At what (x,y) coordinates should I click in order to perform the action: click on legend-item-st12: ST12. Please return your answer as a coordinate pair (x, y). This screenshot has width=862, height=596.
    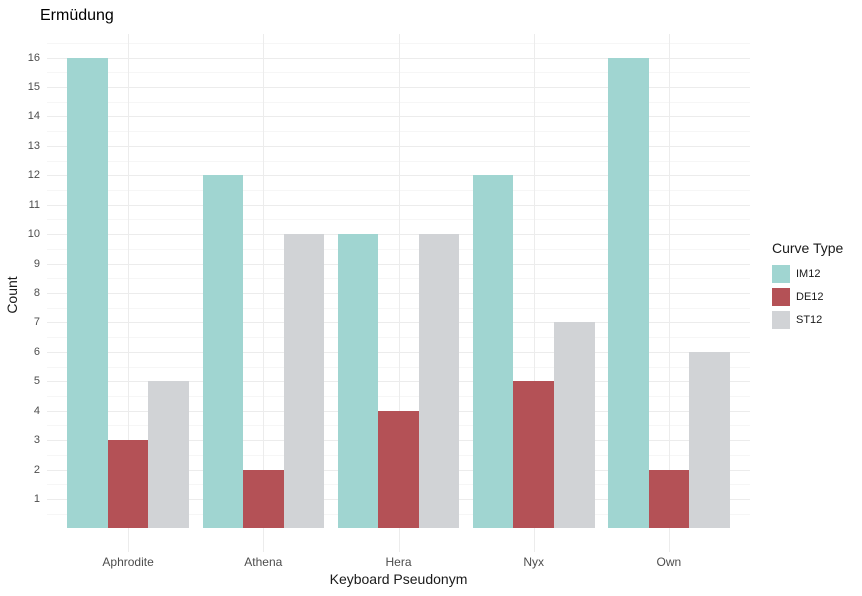
    Looking at the image, I should click on (807, 320).